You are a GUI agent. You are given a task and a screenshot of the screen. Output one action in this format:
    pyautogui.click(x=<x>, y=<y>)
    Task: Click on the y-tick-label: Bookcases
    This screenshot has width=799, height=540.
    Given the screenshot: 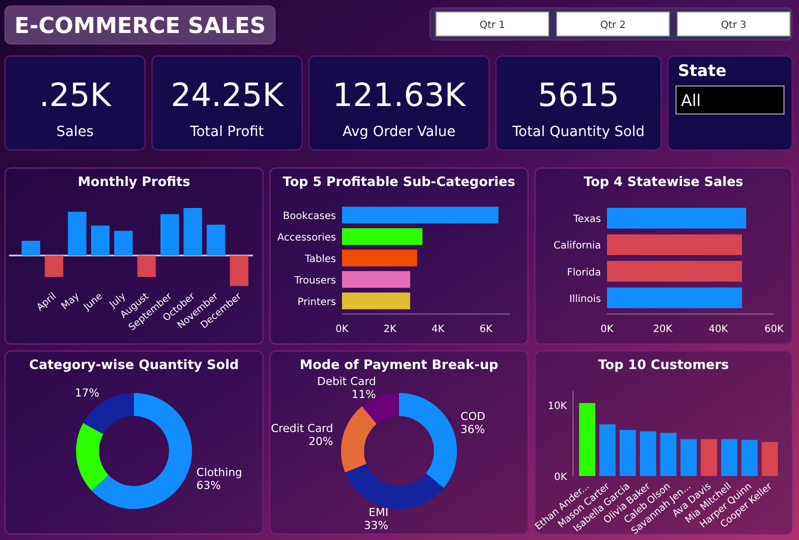 What is the action you would take?
    pyautogui.click(x=309, y=216)
    